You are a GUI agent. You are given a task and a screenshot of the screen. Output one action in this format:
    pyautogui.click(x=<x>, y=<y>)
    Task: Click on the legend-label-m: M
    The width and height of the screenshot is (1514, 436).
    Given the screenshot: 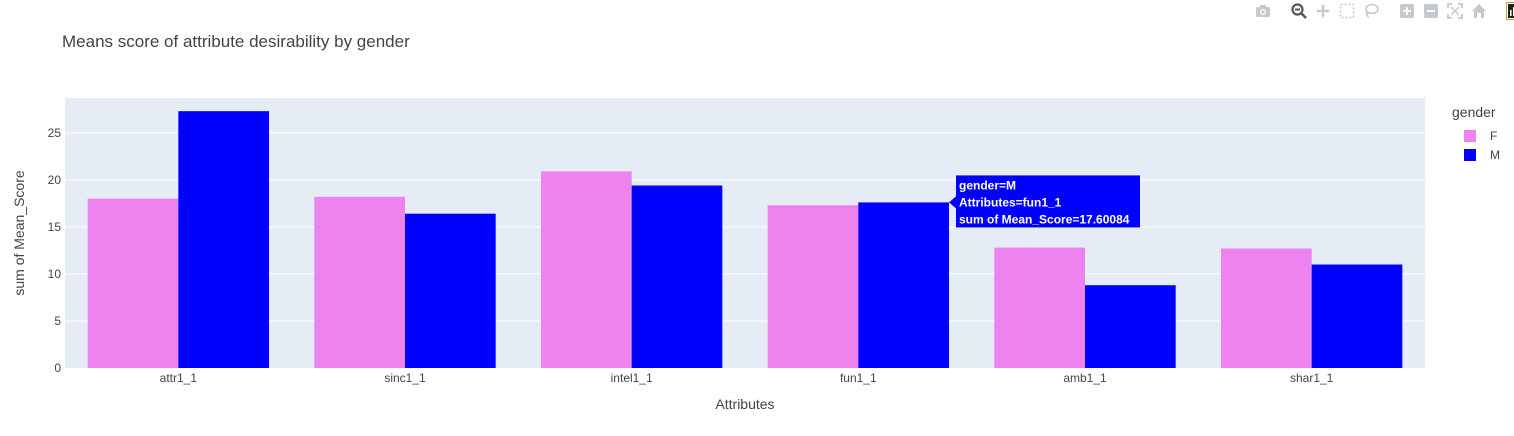 What is the action you would take?
    pyautogui.click(x=1495, y=154)
    